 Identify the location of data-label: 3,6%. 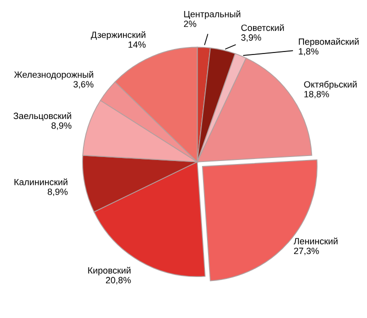
(84, 85).